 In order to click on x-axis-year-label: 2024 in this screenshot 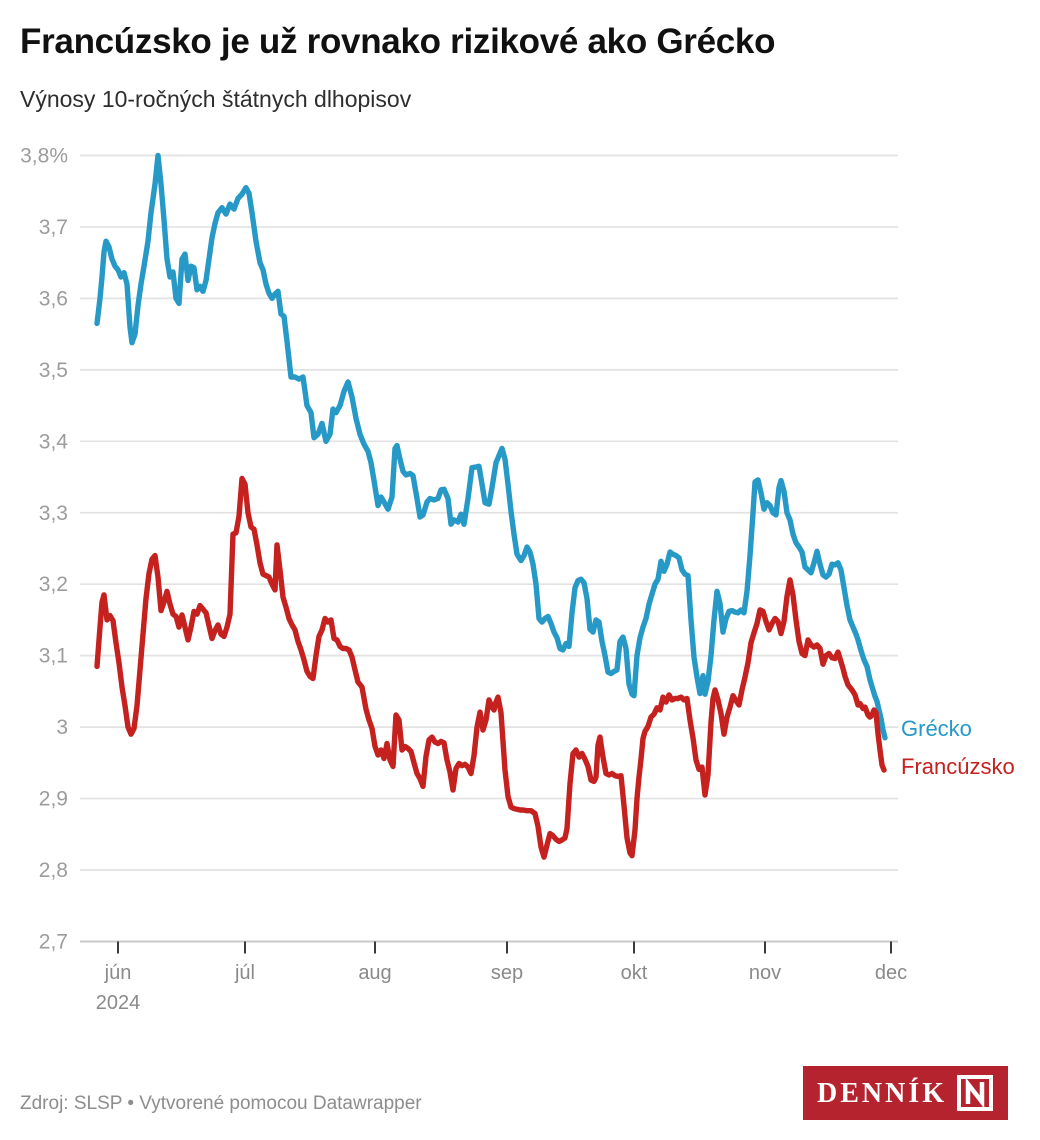, I will do `click(118, 1003)`.